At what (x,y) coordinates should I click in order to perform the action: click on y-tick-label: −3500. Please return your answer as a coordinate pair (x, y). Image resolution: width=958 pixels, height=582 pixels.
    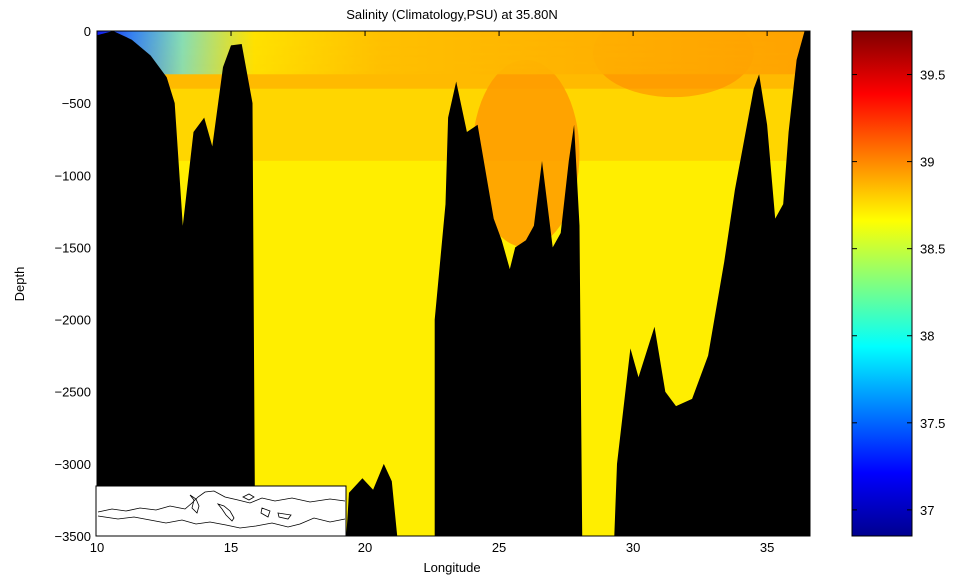
    Looking at the image, I should click on (72, 536).